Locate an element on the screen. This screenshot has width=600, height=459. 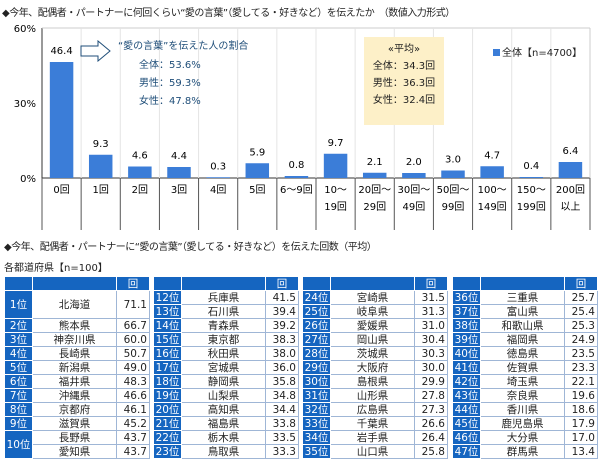
data-label: 2.1 is located at coordinates (375, 162).